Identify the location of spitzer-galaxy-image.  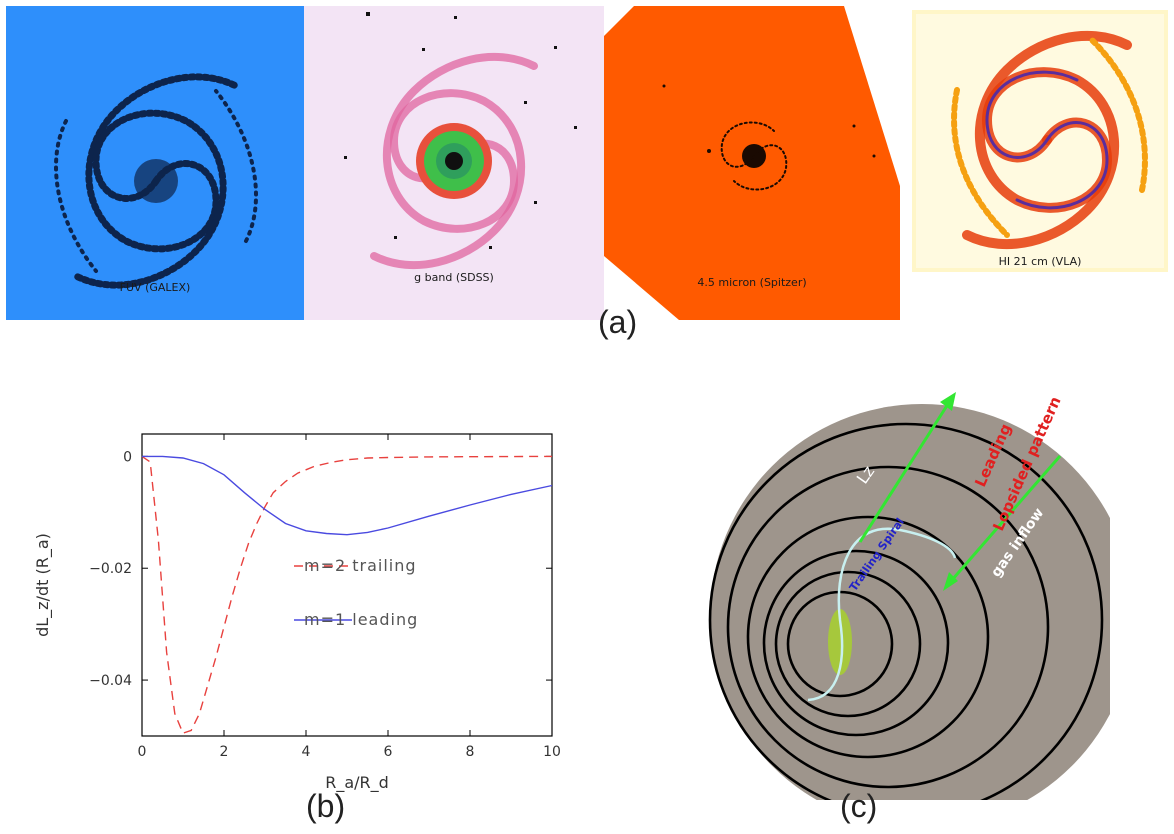
(752, 163).